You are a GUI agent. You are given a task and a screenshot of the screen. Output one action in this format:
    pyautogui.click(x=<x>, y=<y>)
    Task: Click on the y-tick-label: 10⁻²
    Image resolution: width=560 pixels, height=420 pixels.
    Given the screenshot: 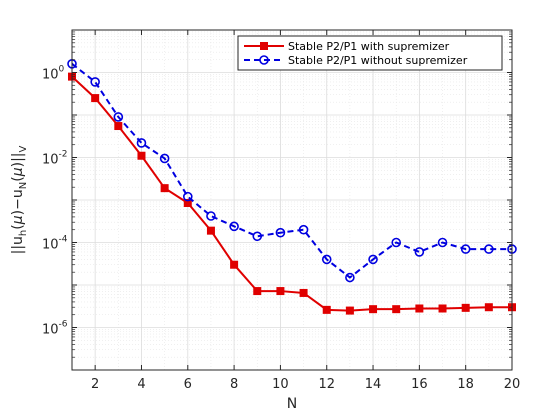 What is the action you would take?
    pyautogui.click(x=55, y=159)
    